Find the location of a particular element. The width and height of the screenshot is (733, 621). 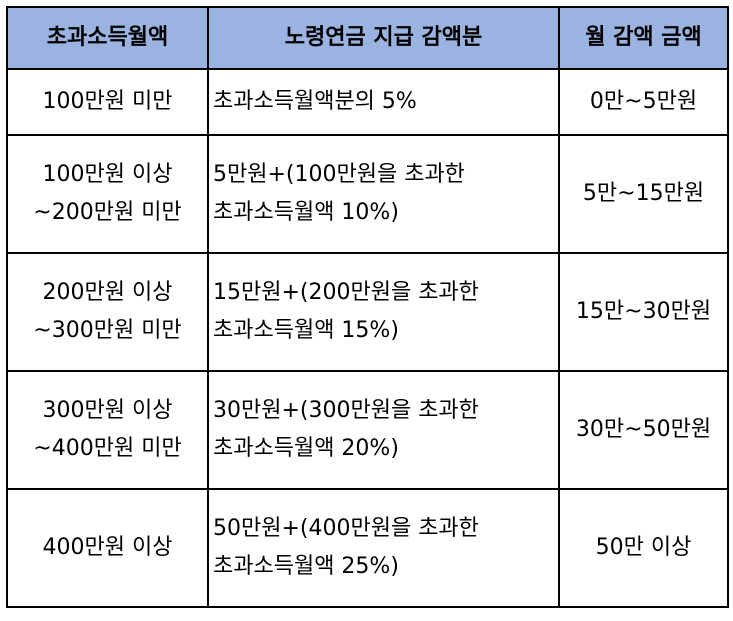

income-range-line: 200만원 이상 is located at coordinates (107, 292).